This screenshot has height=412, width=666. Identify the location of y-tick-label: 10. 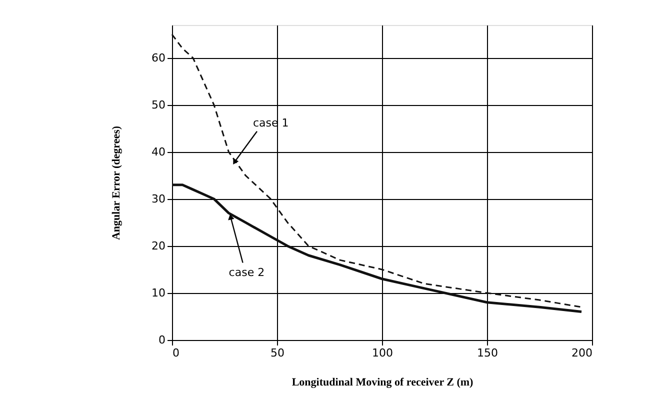
(159, 293).